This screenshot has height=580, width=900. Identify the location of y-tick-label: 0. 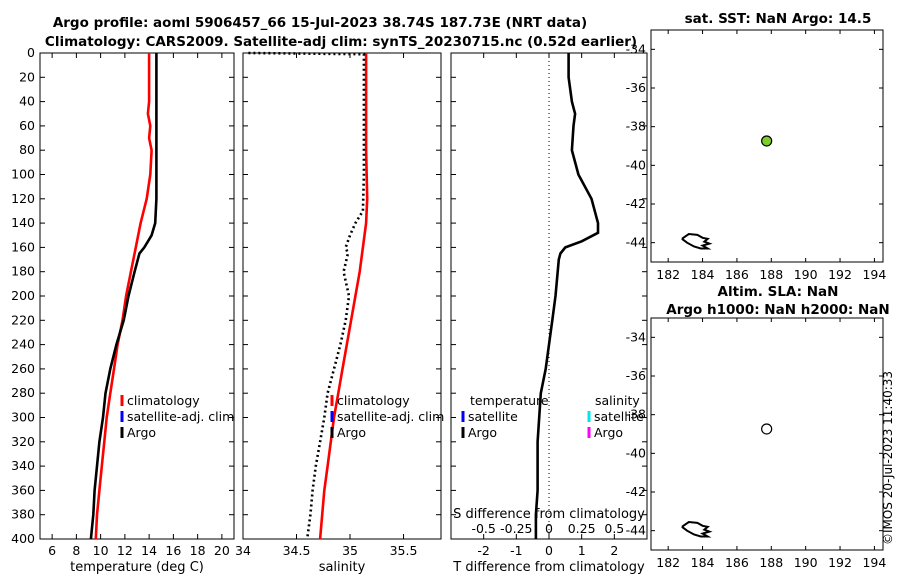
(31, 52).